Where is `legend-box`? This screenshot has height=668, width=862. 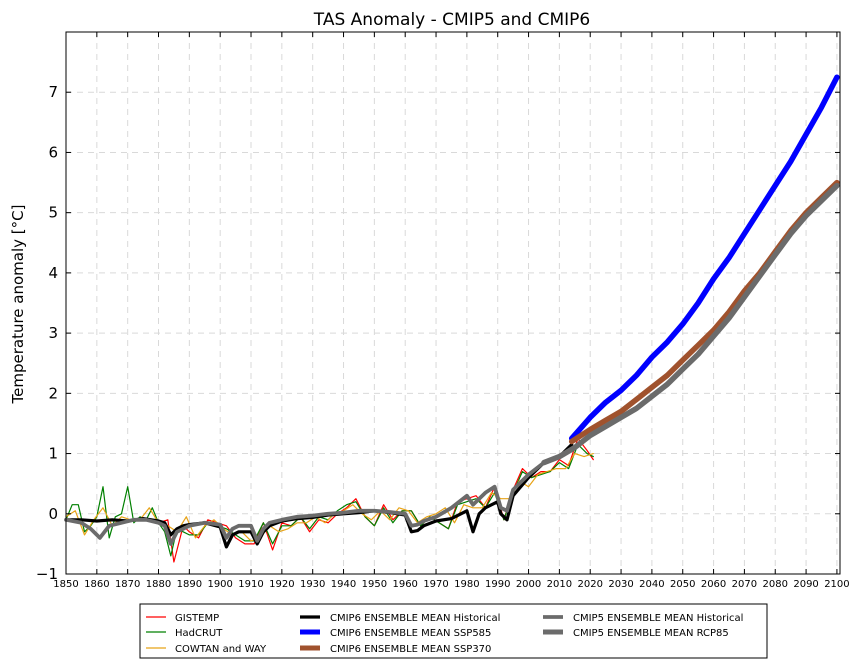 legend-box is located at coordinates (453, 631).